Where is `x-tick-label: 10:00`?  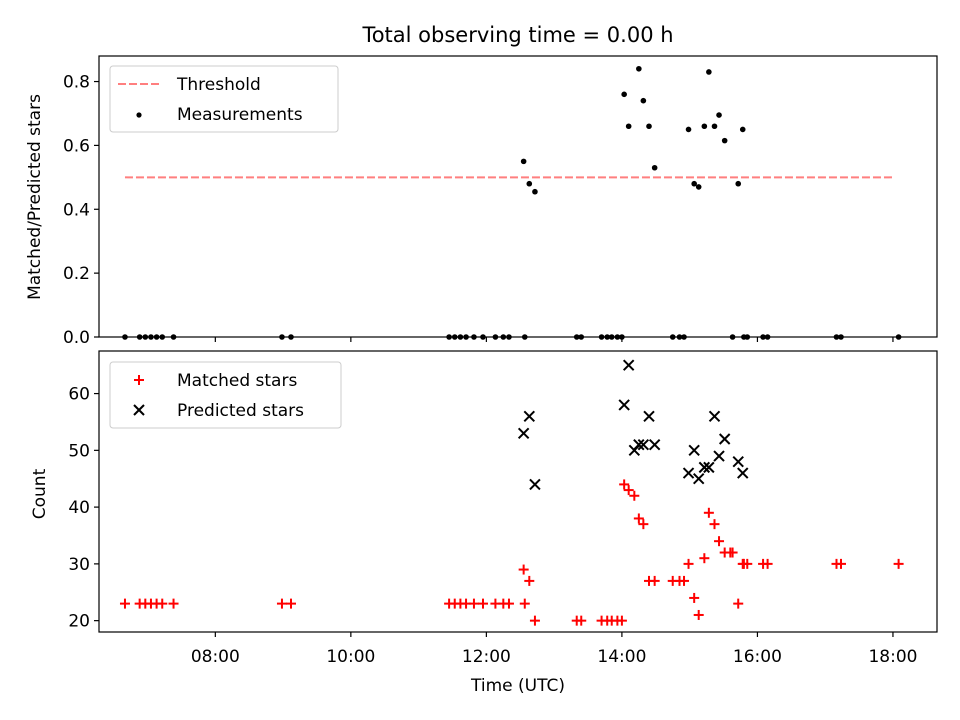 x-tick-label: 10:00 is located at coordinates (350, 657).